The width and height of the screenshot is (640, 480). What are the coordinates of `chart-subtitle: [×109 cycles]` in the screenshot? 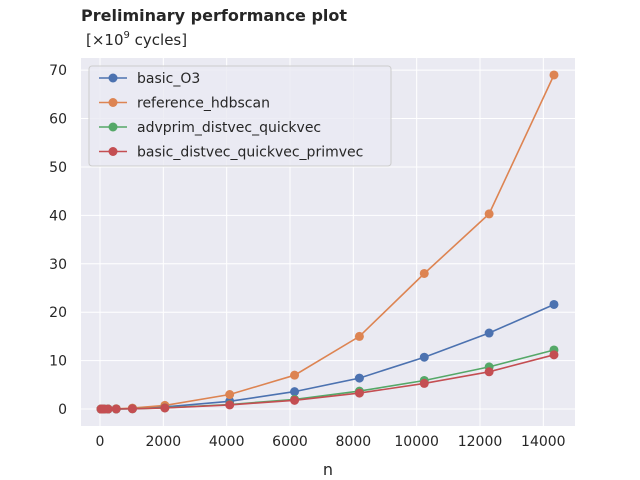 It's located at (137, 39).